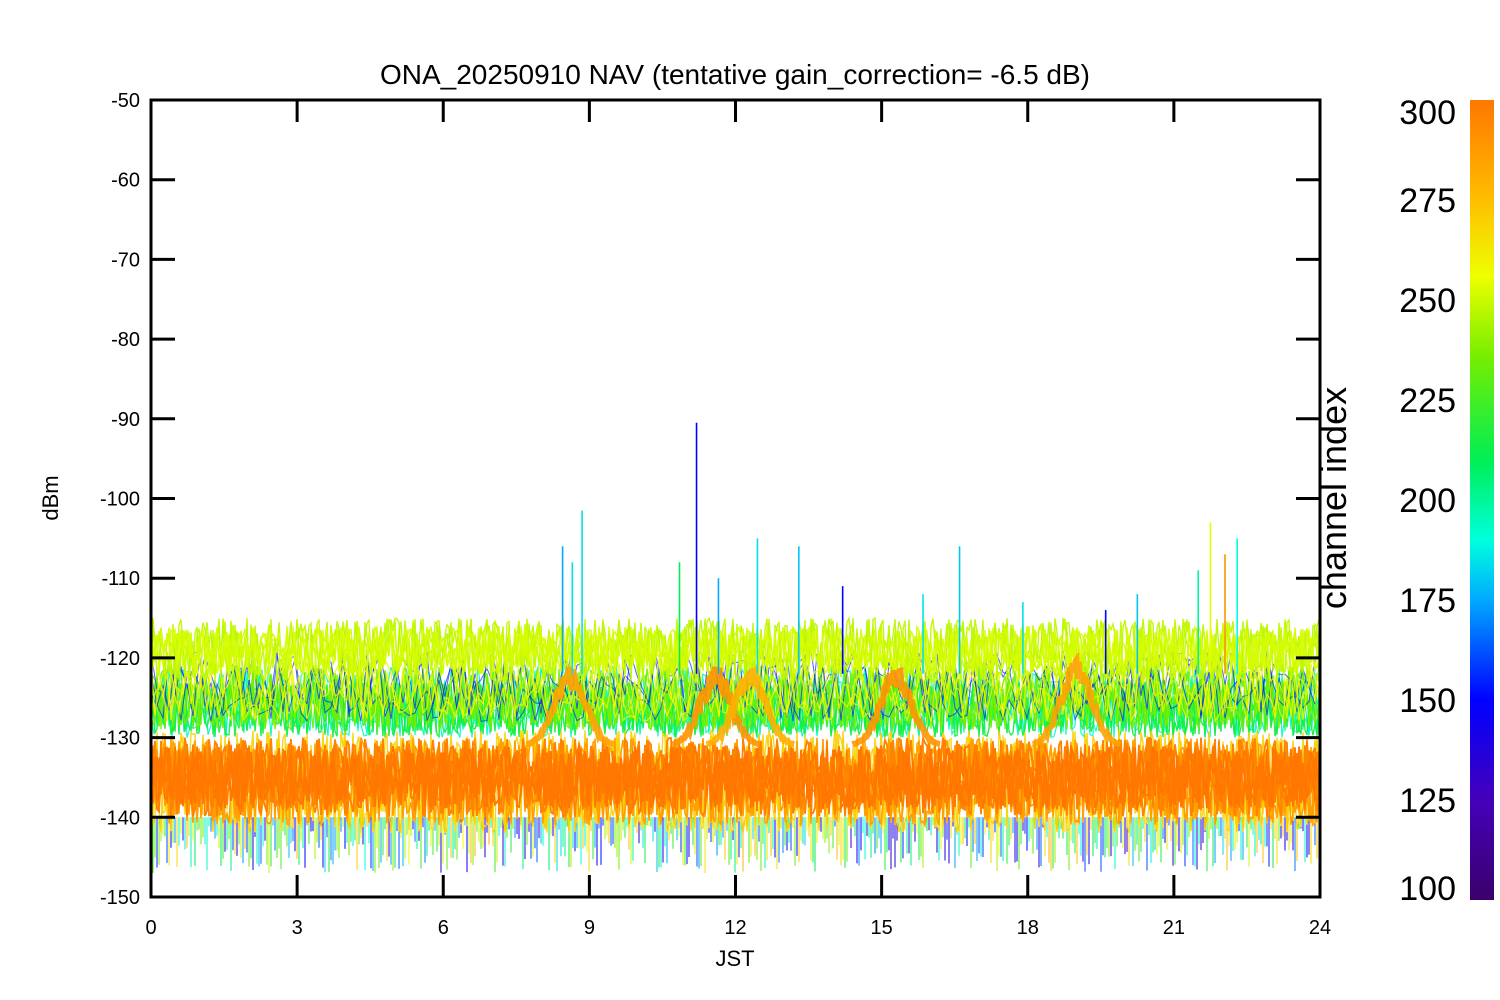 The width and height of the screenshot is (1500, 1000). Describe the element at coordinates (120, 659) in the screenshot. I see `y-tick-label: -120` at that location.